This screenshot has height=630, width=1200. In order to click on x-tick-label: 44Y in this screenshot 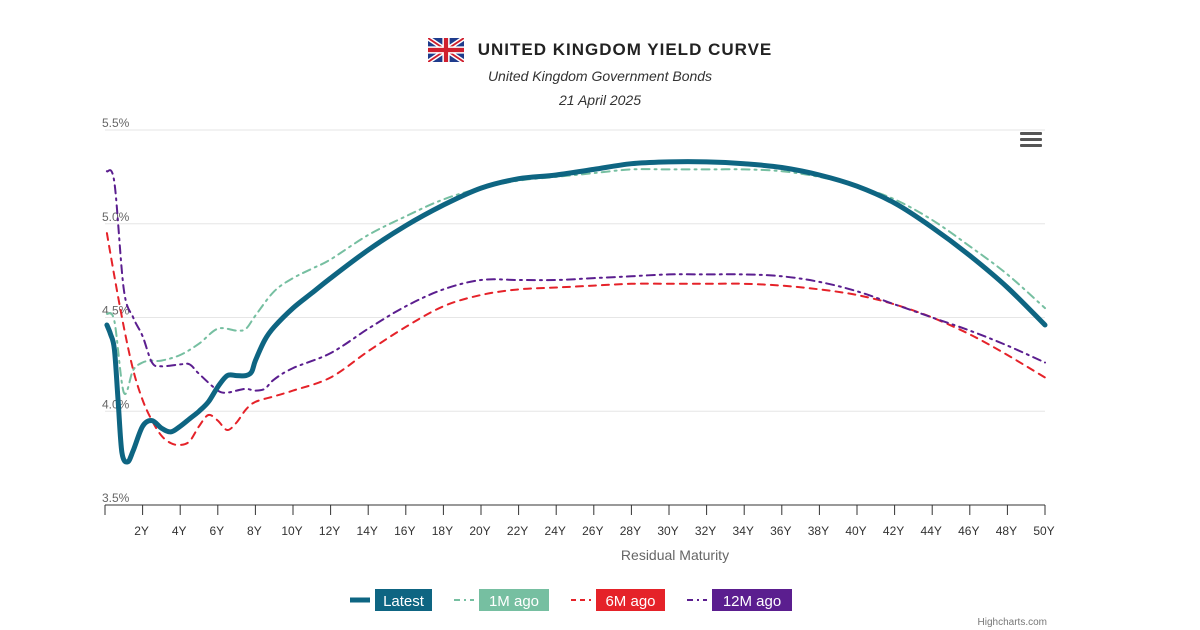, I will do `click(931, 531)`.